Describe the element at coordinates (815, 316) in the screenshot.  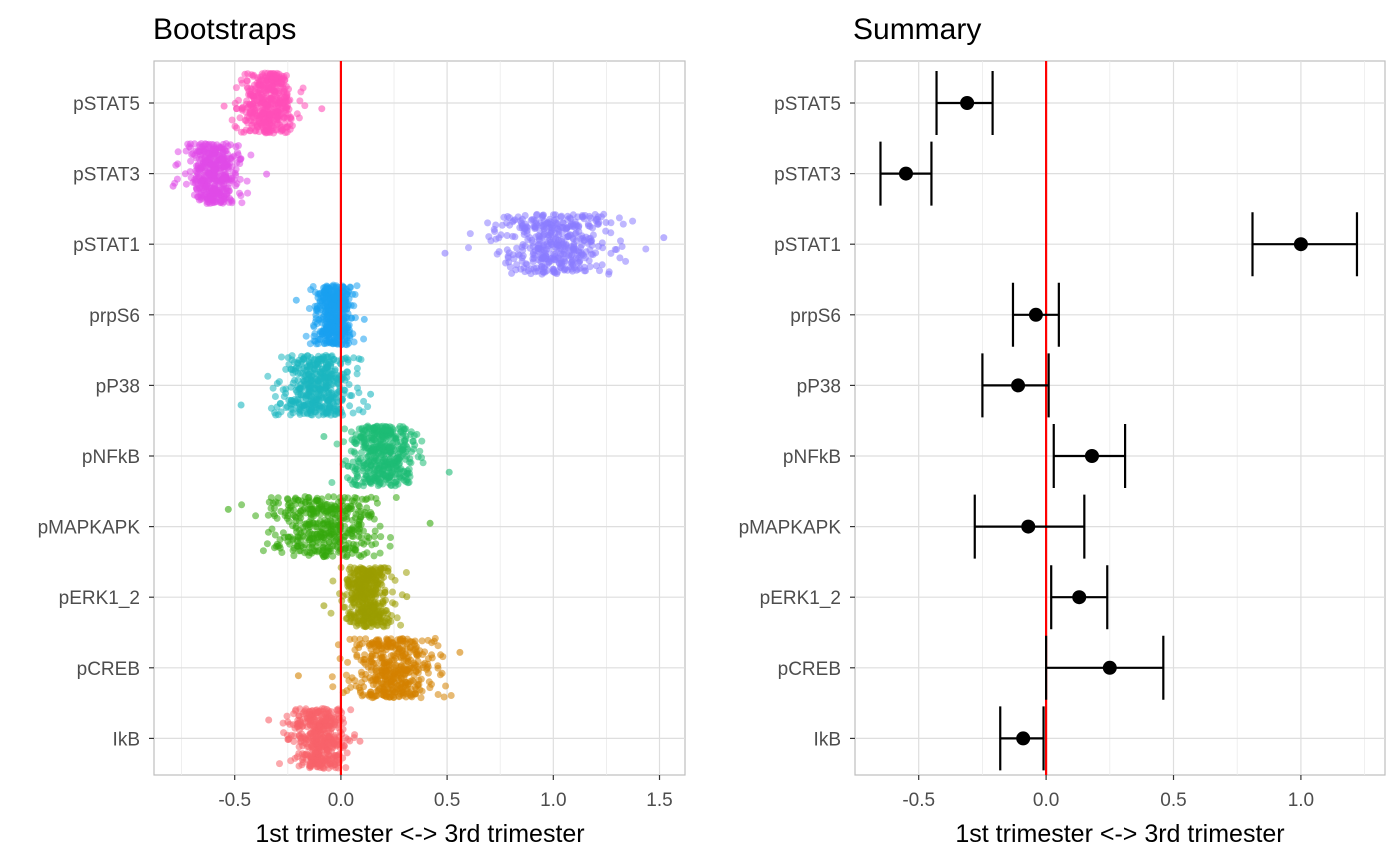
I see `y-tick-label: prpS6` at that location.